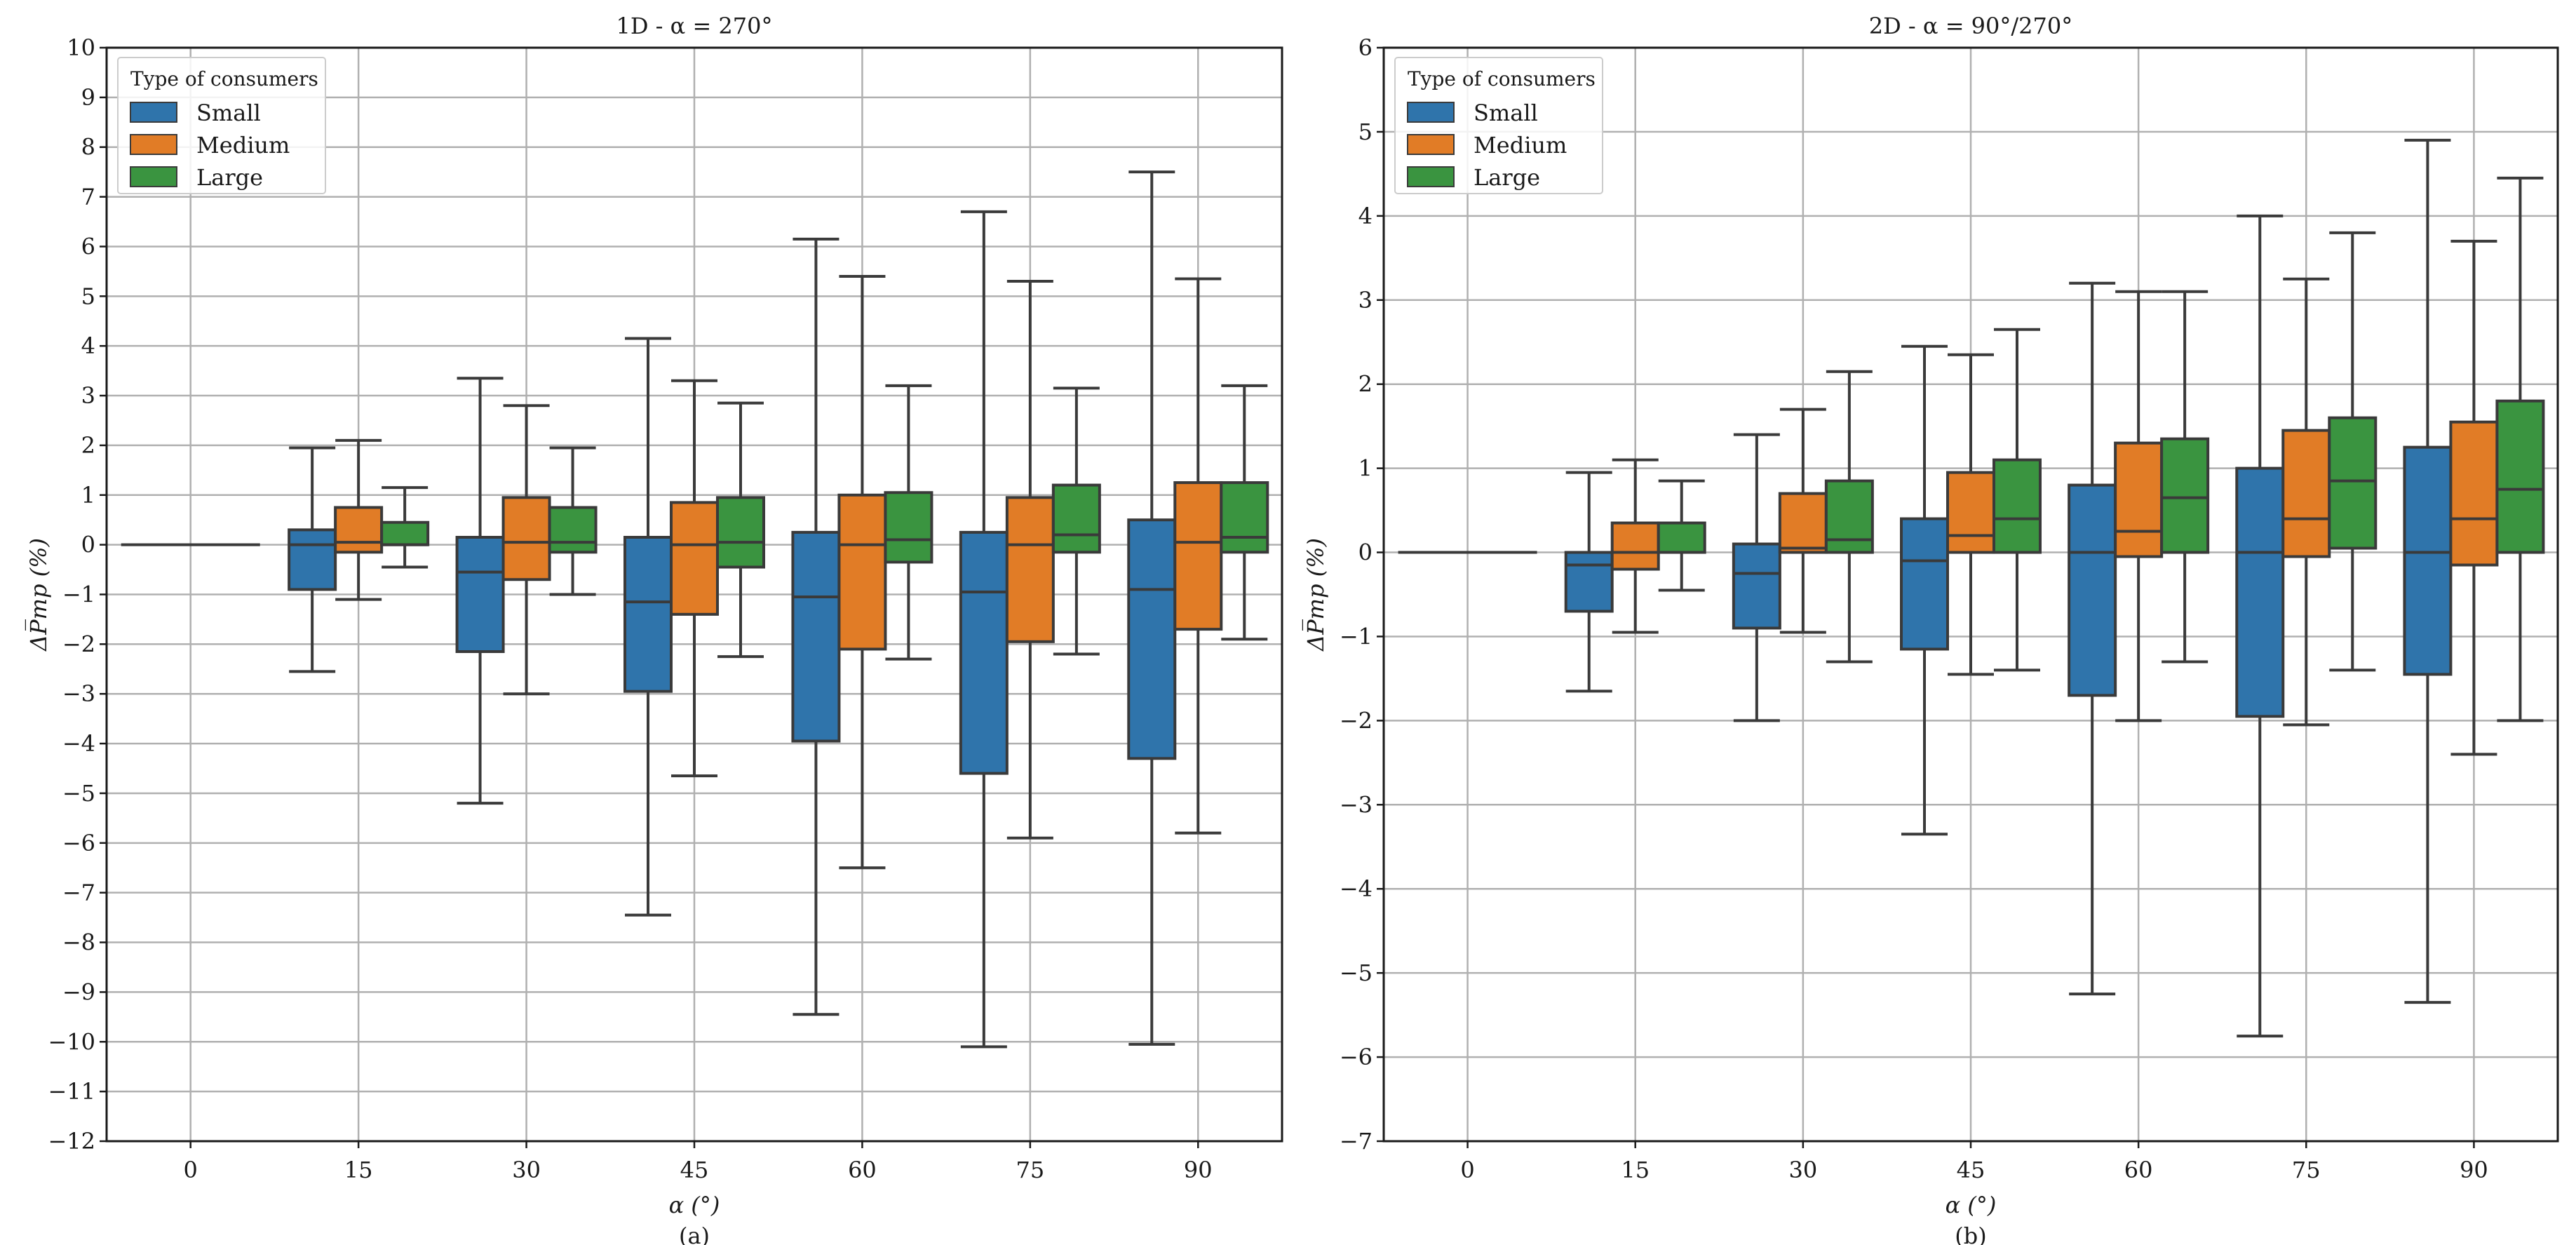  What do you see at coordinates (1365, 132) in the screenshot?
I see `y-tick-label: 5` at bounding box center [1365, 132].